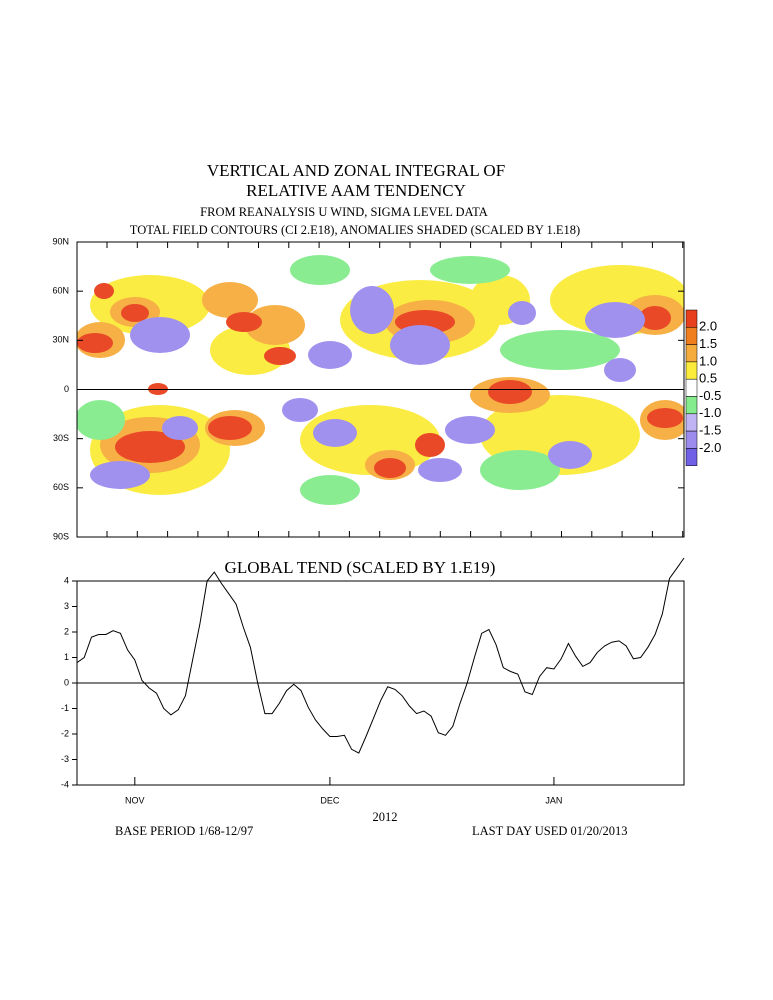 Image resolution: width=773 pixels, height=1000 pixels. Describe the element at coordinates (61, 438) in the screenshot. I see `y-tick-label: 30S` at that location.